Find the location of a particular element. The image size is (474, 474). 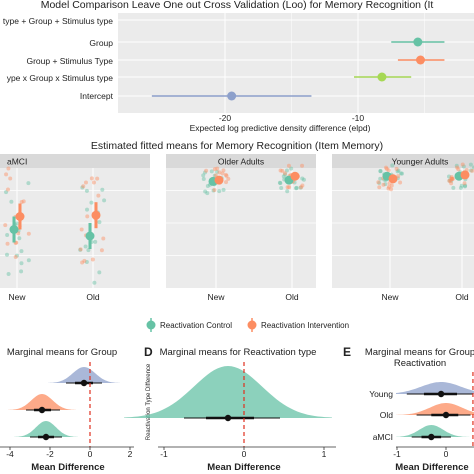

facet-label-older-adults: Older Adults is located at coordinates (241, 162).